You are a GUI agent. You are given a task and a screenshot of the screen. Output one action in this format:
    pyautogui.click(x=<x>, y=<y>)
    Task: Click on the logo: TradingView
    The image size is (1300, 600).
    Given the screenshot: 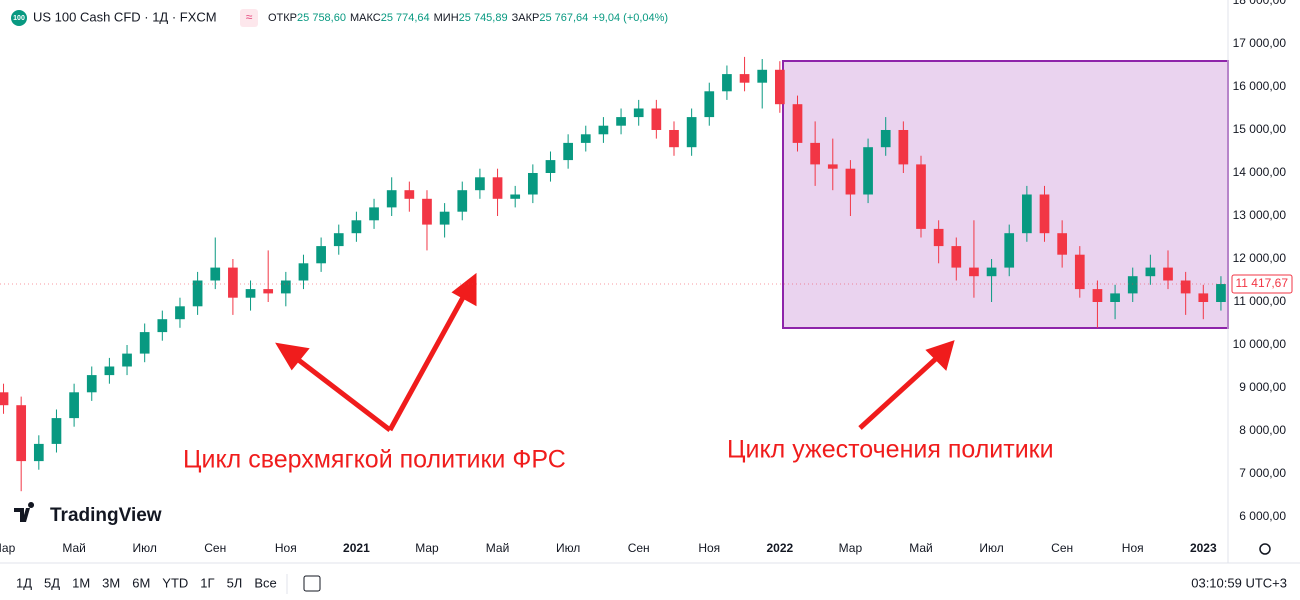 What is the action you would take?
    pyautogui.click(x=106, y=515)
    